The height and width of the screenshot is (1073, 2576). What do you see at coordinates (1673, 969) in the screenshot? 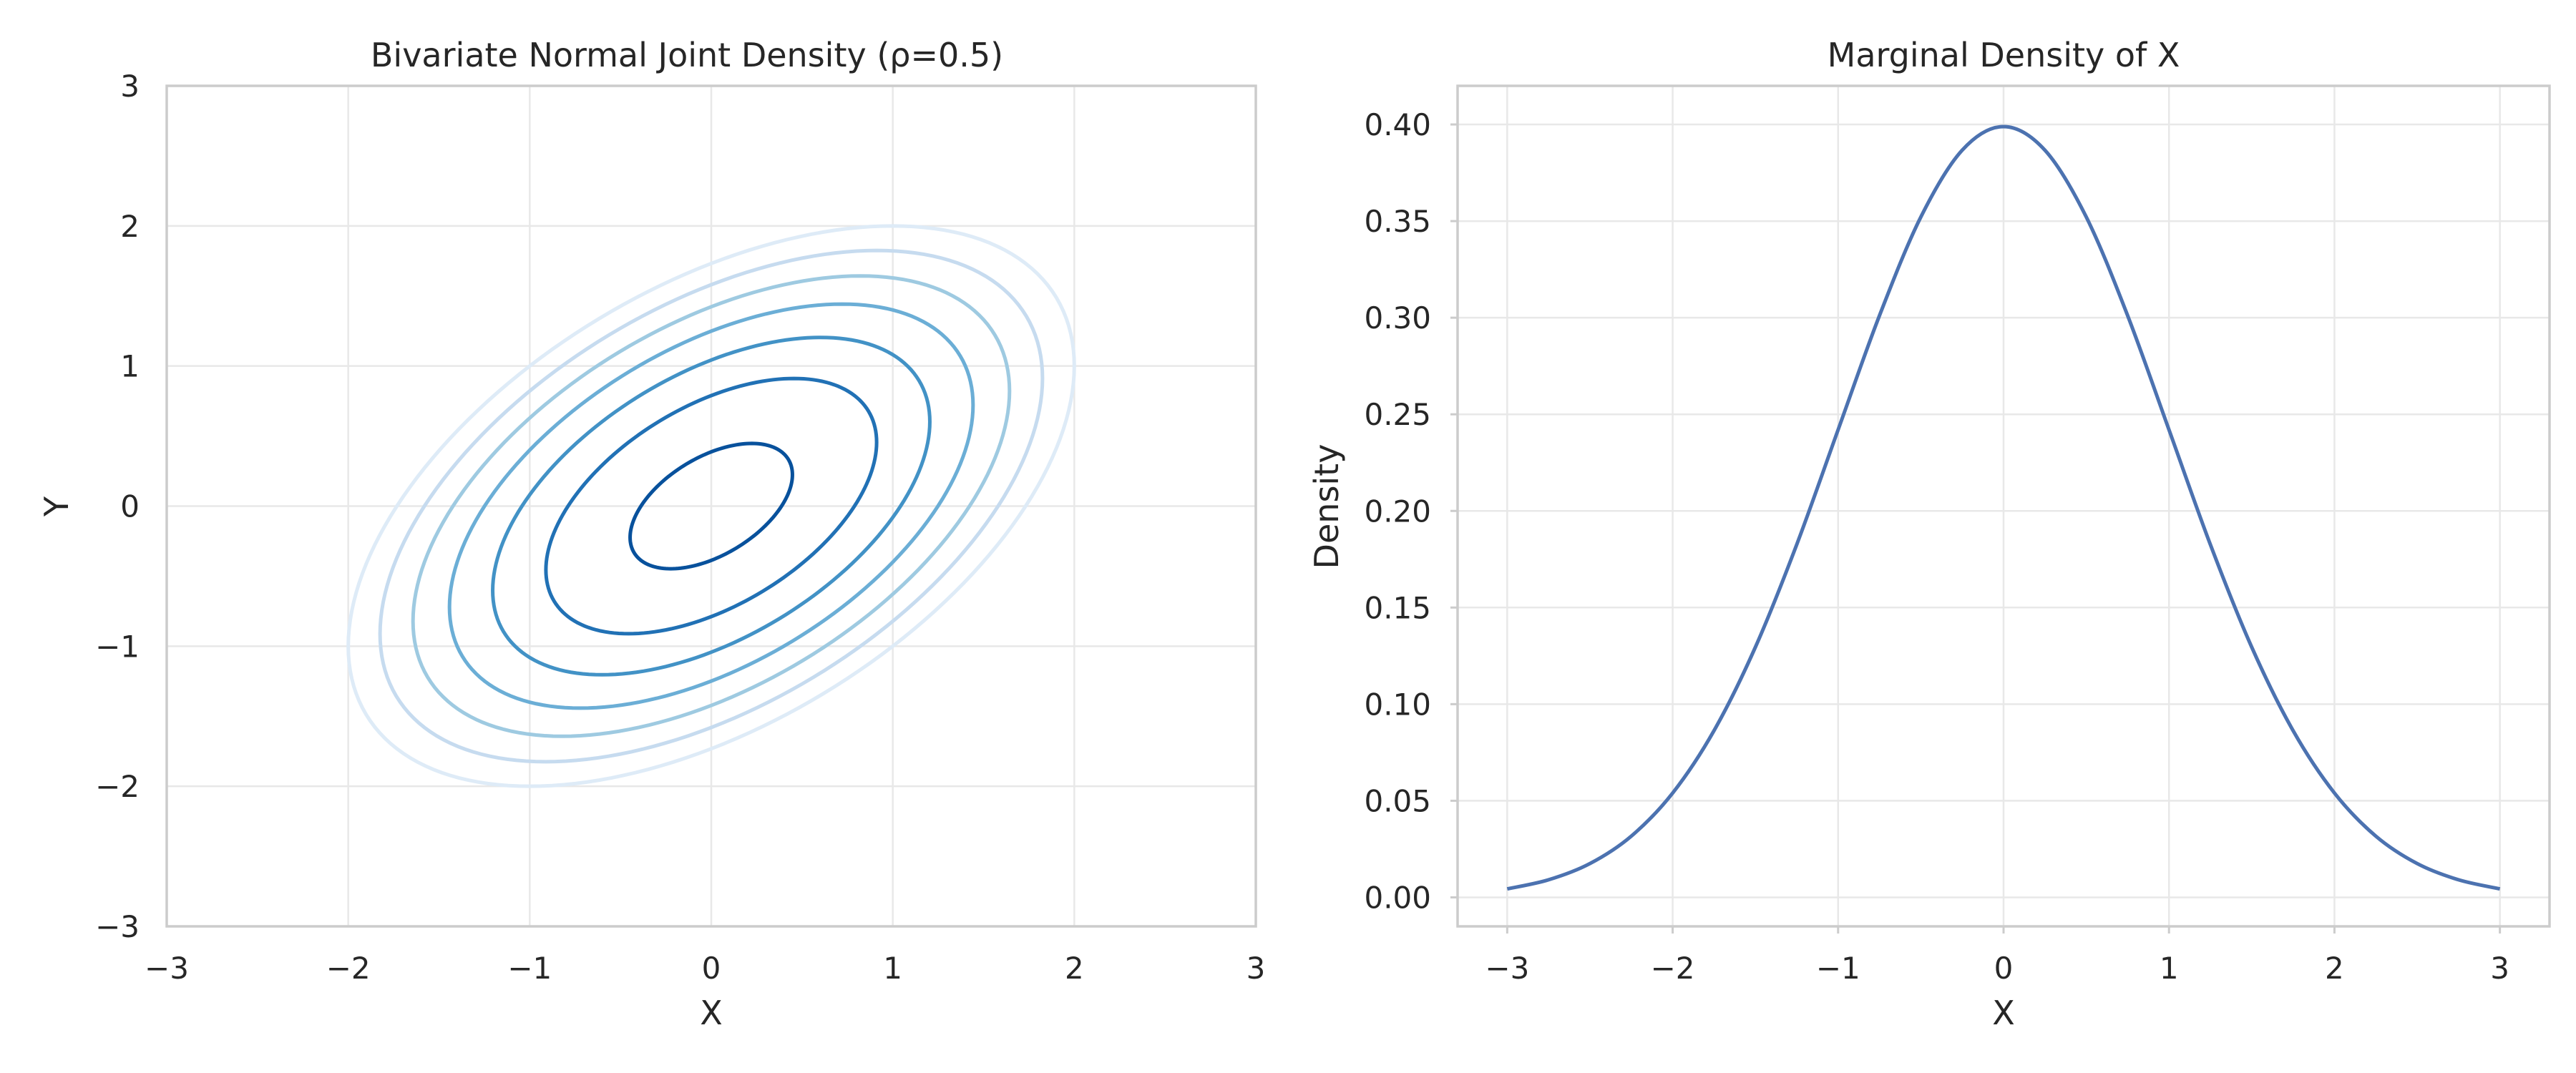
I see `marginal-density-x-tick-label: −2` at bounding box center [1673, 969].